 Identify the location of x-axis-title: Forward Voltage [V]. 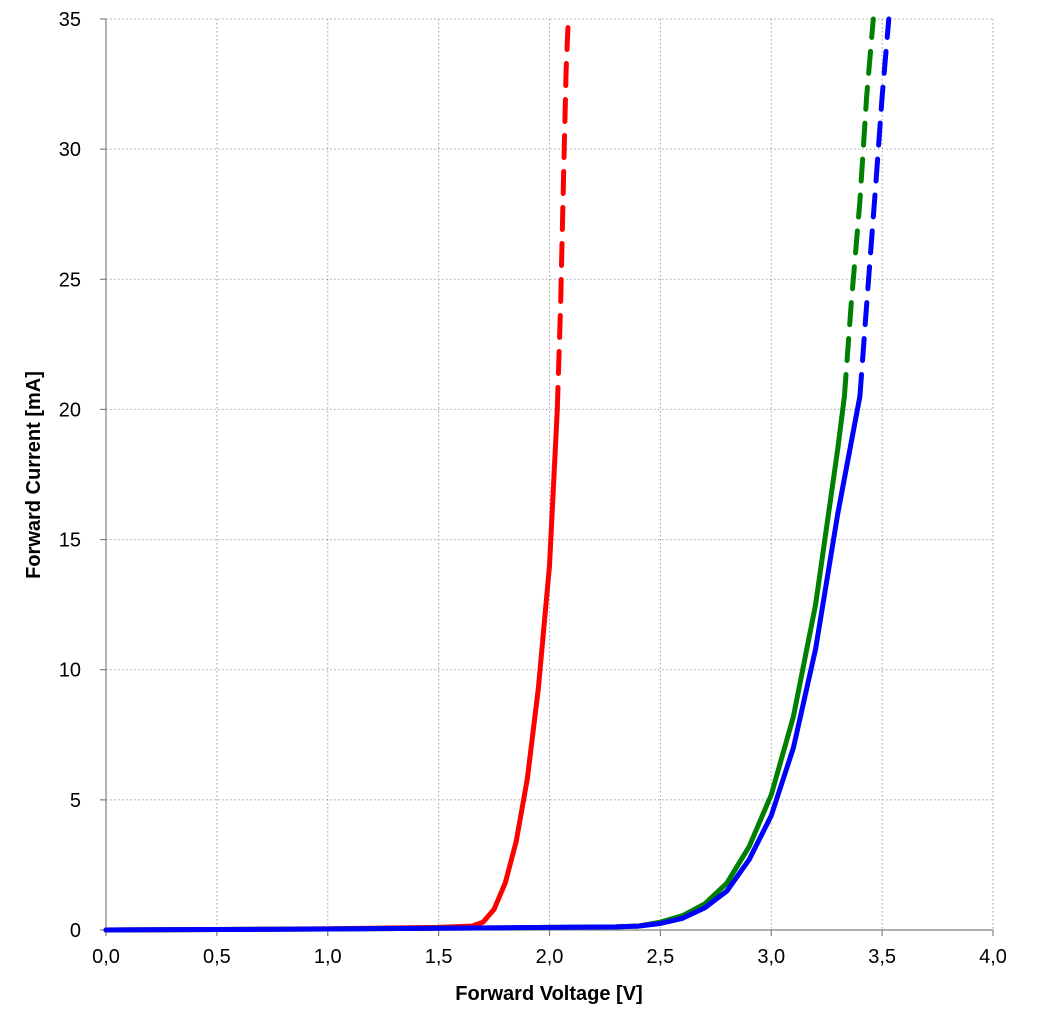
(548, 994).